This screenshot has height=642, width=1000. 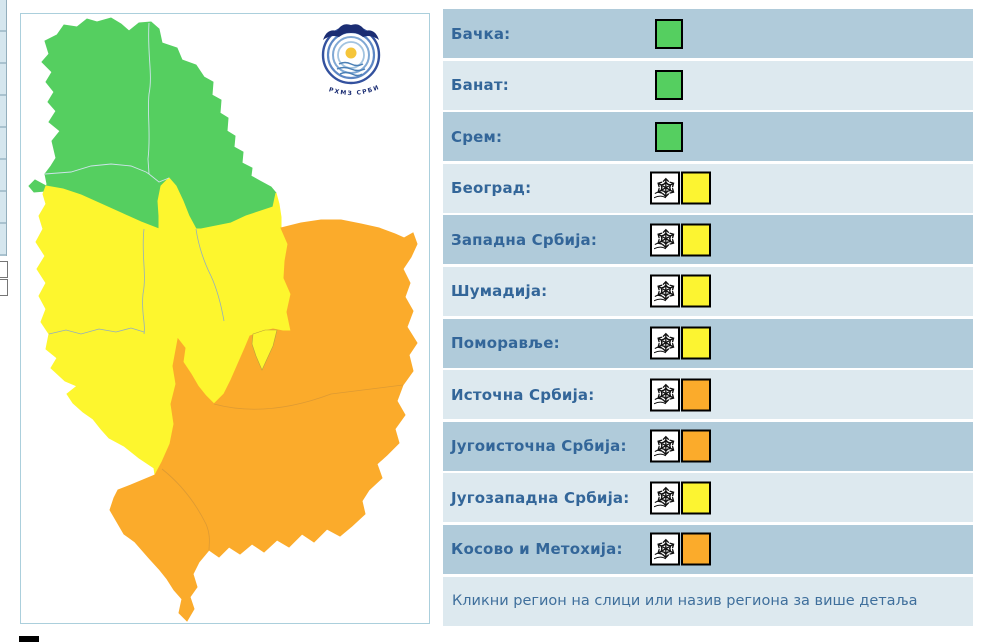 I want to click on region-row: Бачка:, so click(x=708, y=33).